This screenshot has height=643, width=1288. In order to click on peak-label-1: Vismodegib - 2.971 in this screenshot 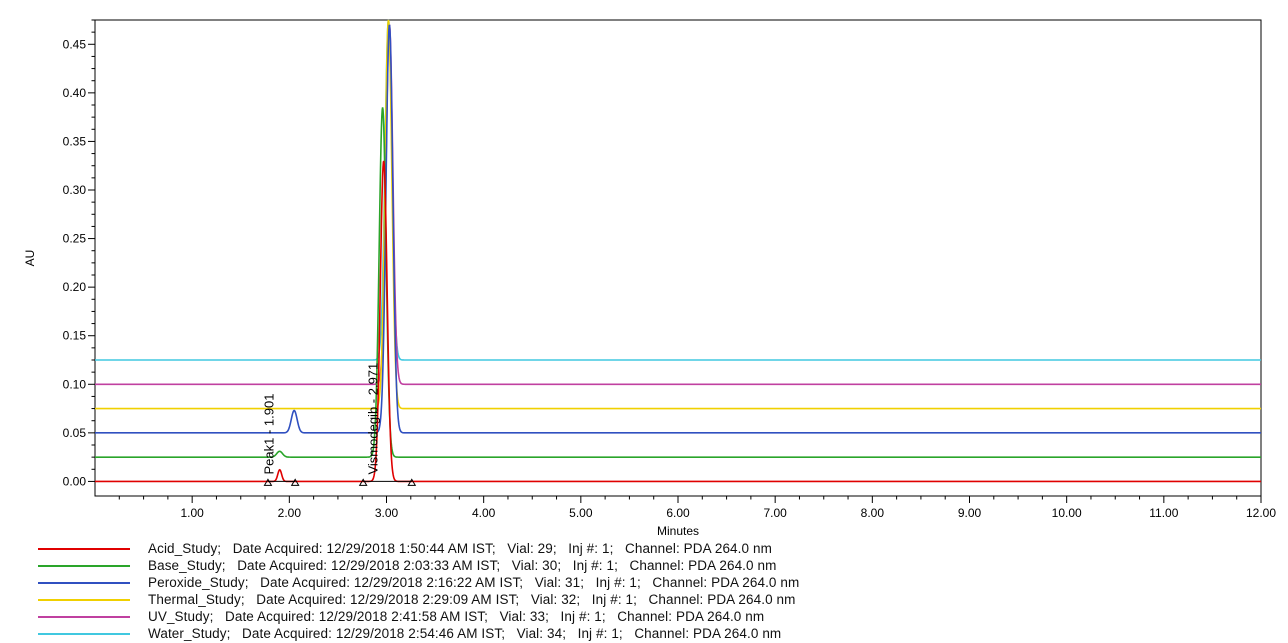, I will do `click(373, 419)`.